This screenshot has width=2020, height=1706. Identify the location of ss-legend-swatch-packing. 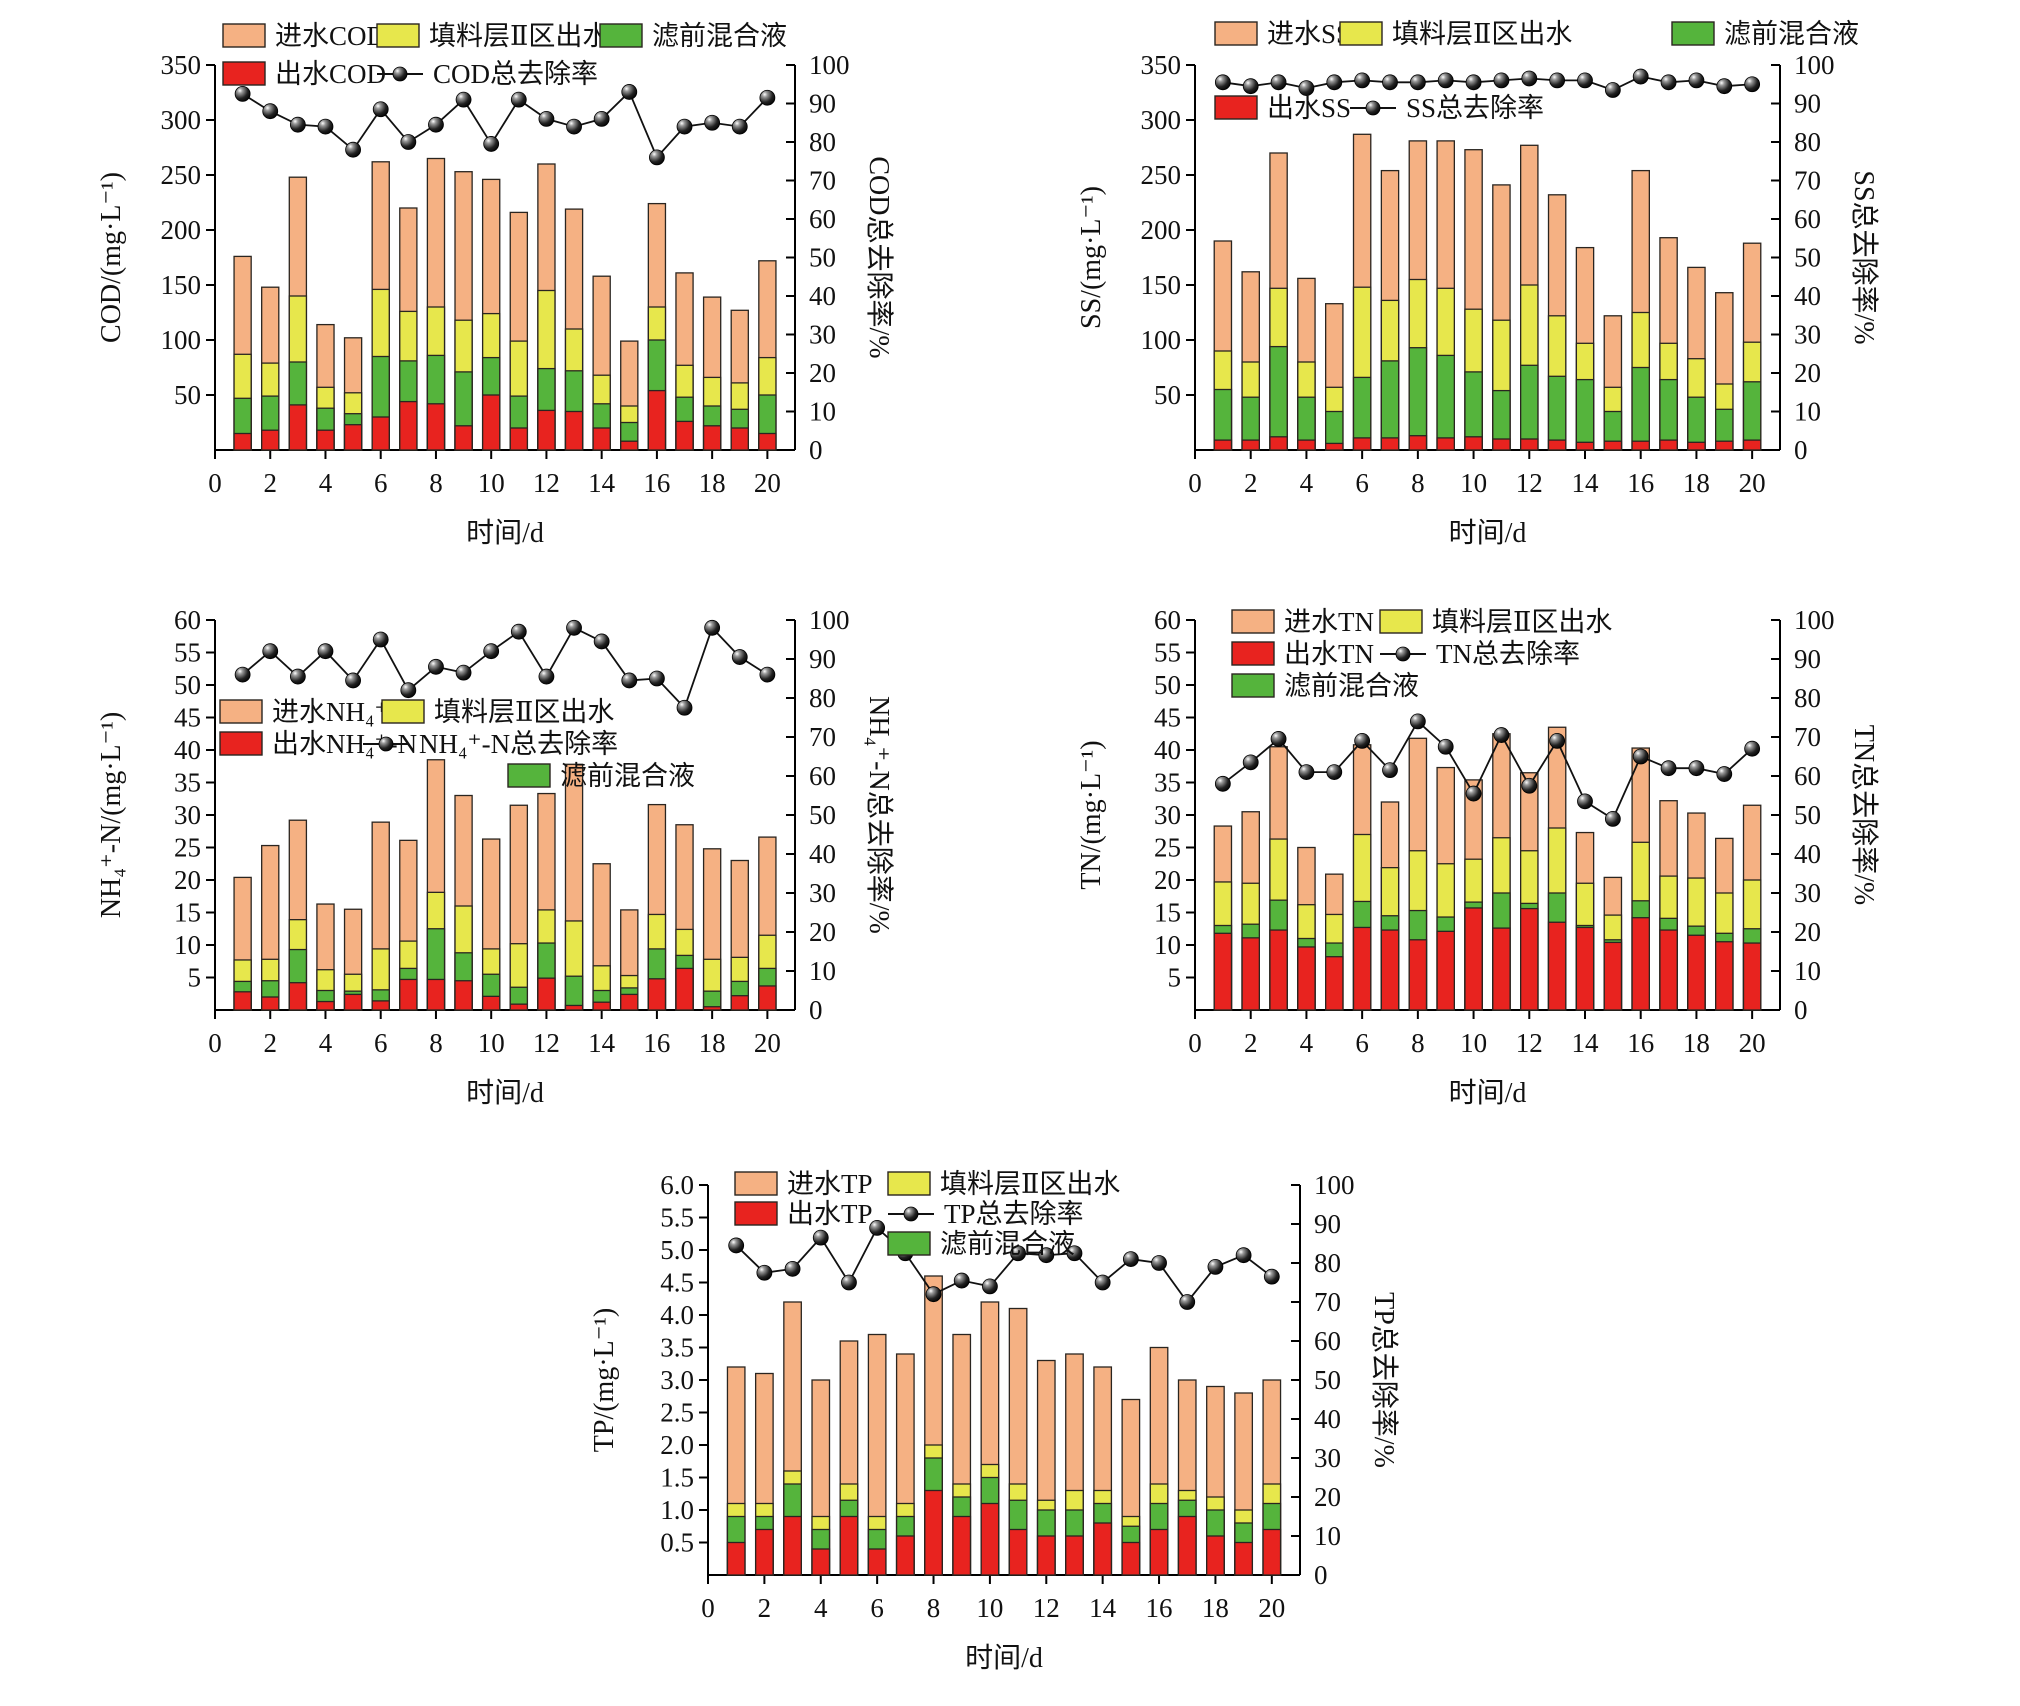
(1361, 33).